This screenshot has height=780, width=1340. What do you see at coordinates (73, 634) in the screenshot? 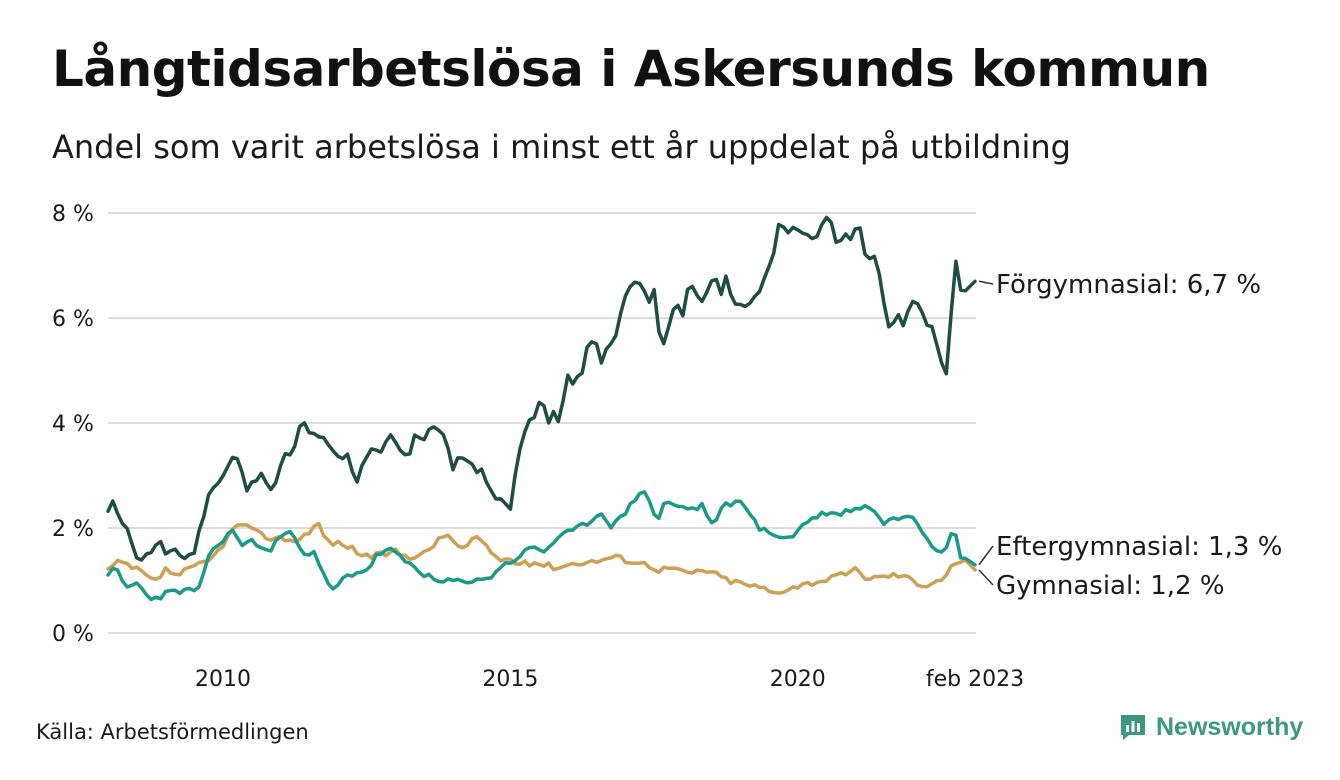
I see `y-tick-label: 0 %` at bounding box center [73, 634].